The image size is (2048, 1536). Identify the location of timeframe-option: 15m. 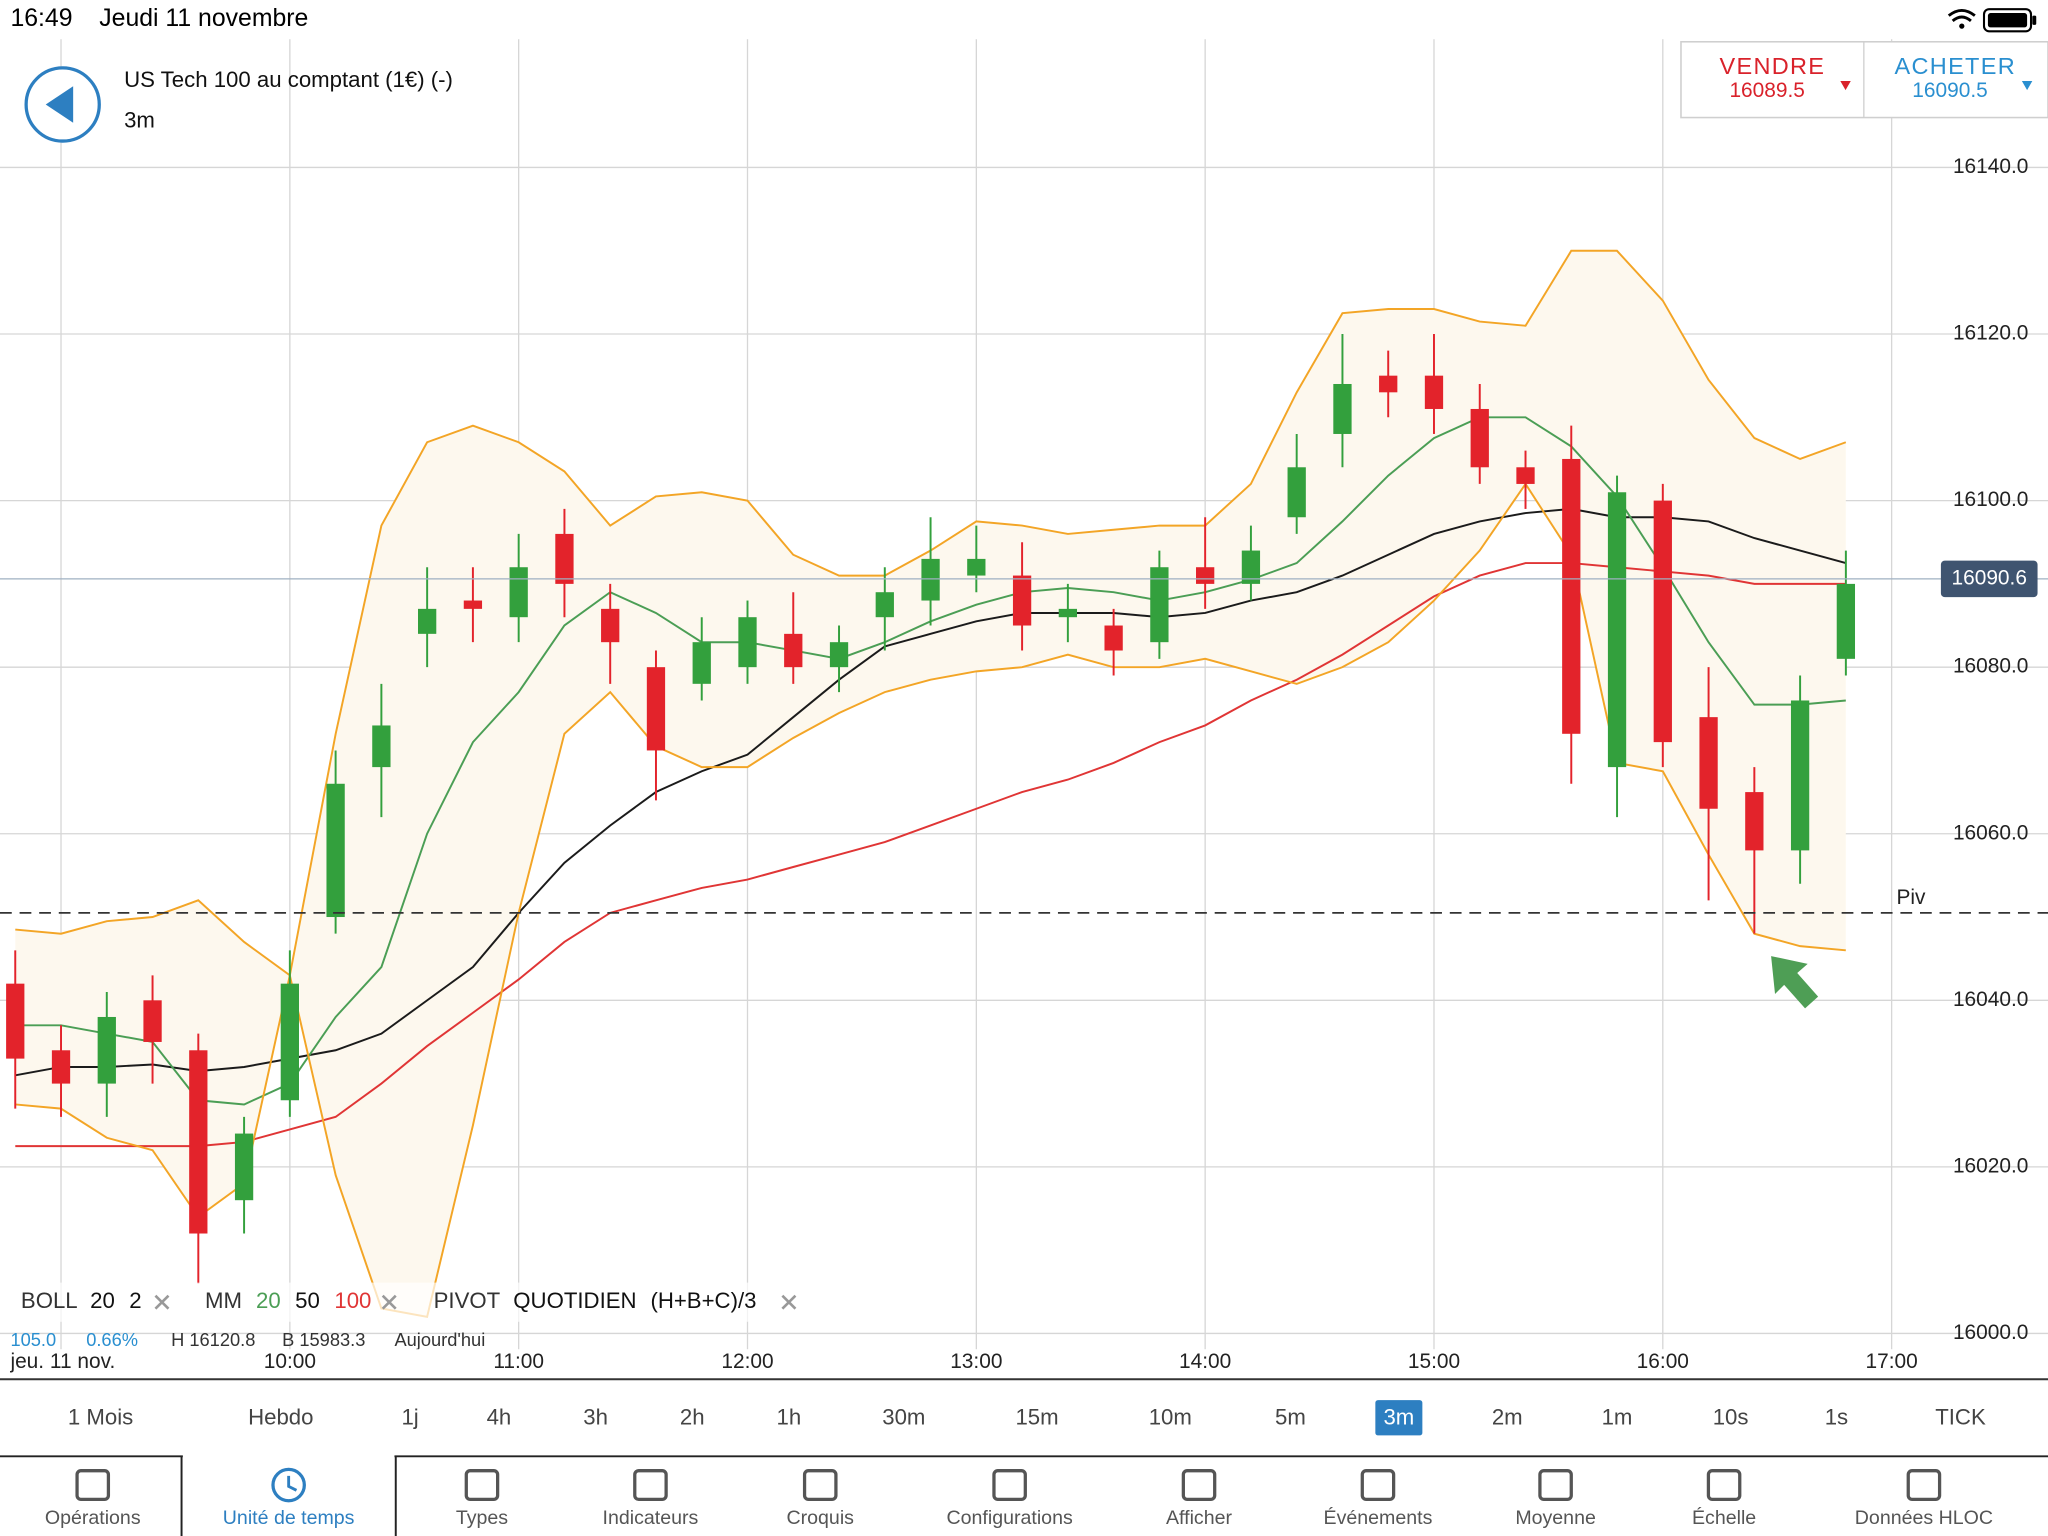
(1036, 1416).